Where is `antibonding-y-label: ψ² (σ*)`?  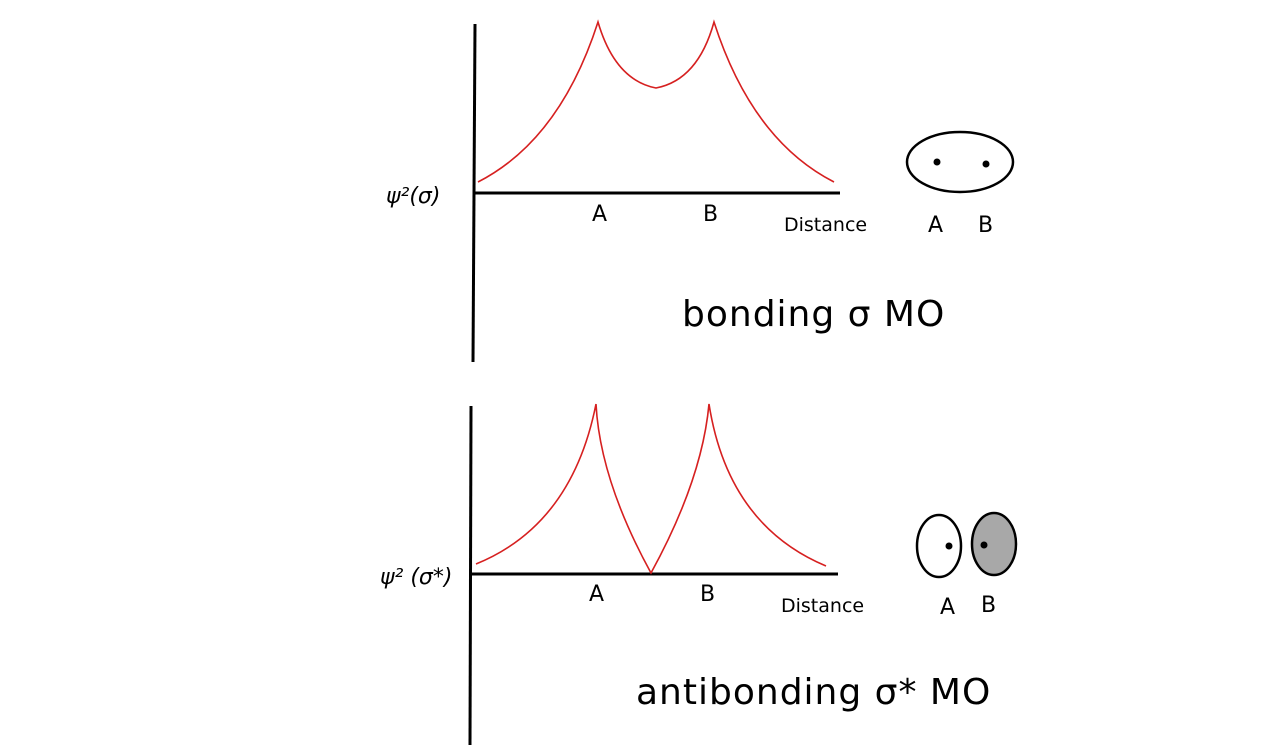
antibonding-y-label: ψ² (σ*) is located at coordinates (416, 577).